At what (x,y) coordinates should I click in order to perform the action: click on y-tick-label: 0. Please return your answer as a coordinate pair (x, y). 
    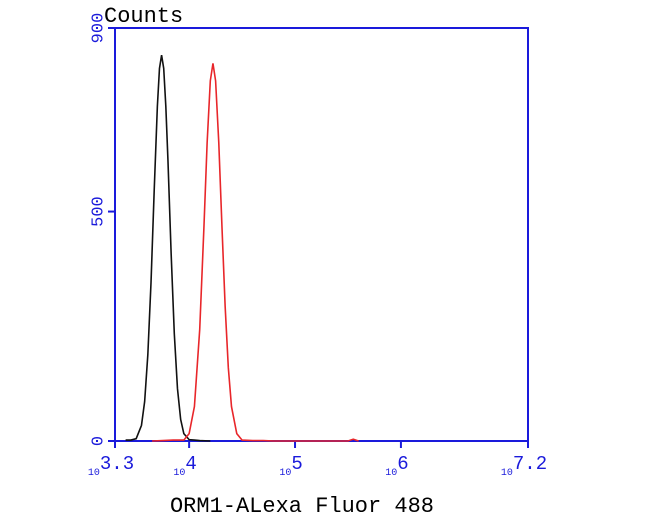
    Looking at the image, I should click on (98, 441).